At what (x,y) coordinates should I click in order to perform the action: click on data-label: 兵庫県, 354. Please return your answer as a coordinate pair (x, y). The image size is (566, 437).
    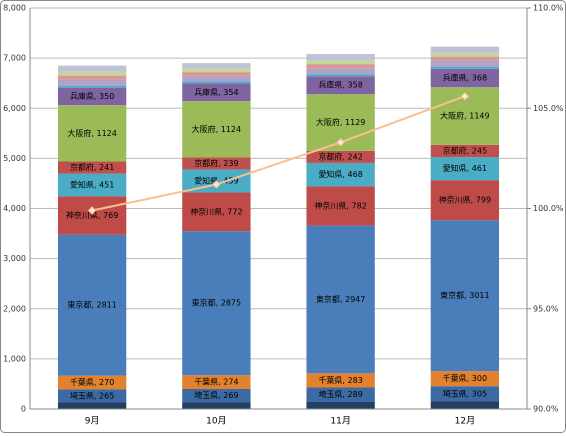
    Looking at the image, I should click on (216, 92).